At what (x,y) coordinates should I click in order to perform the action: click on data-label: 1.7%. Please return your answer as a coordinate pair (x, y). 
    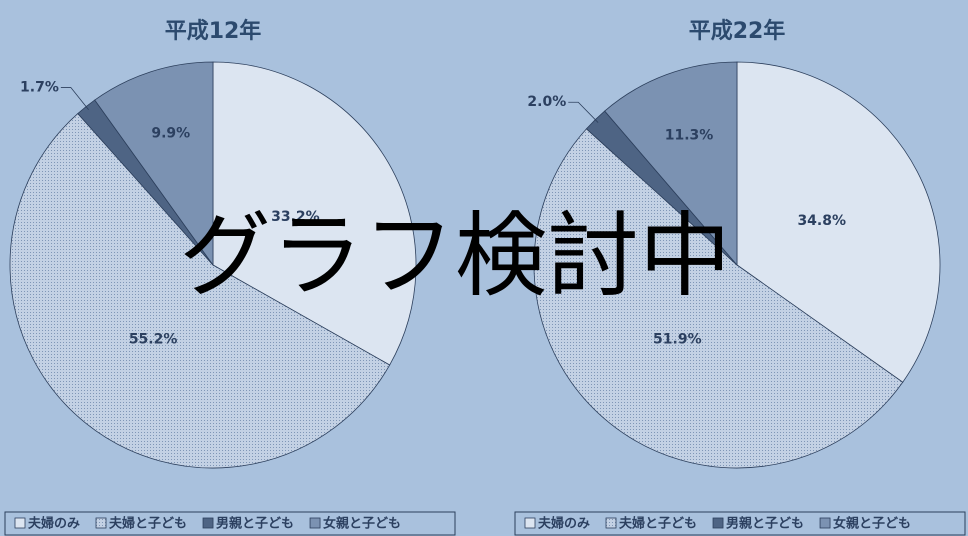
    Looking at the image, I should click on (39, 88).